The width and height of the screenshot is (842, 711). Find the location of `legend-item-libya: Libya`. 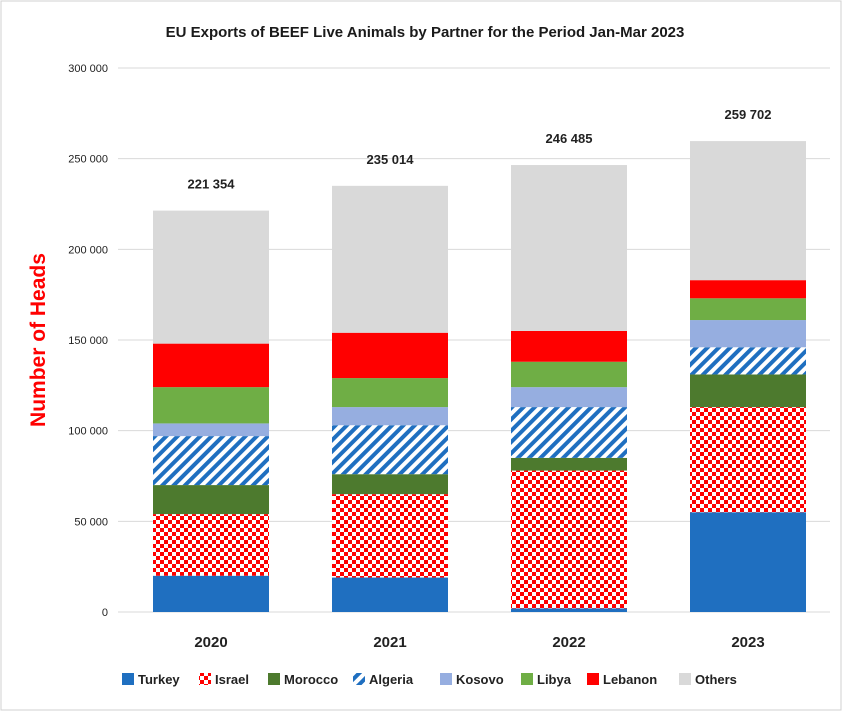

legend-item-libya: Libya is located at coordinates (546, 679).